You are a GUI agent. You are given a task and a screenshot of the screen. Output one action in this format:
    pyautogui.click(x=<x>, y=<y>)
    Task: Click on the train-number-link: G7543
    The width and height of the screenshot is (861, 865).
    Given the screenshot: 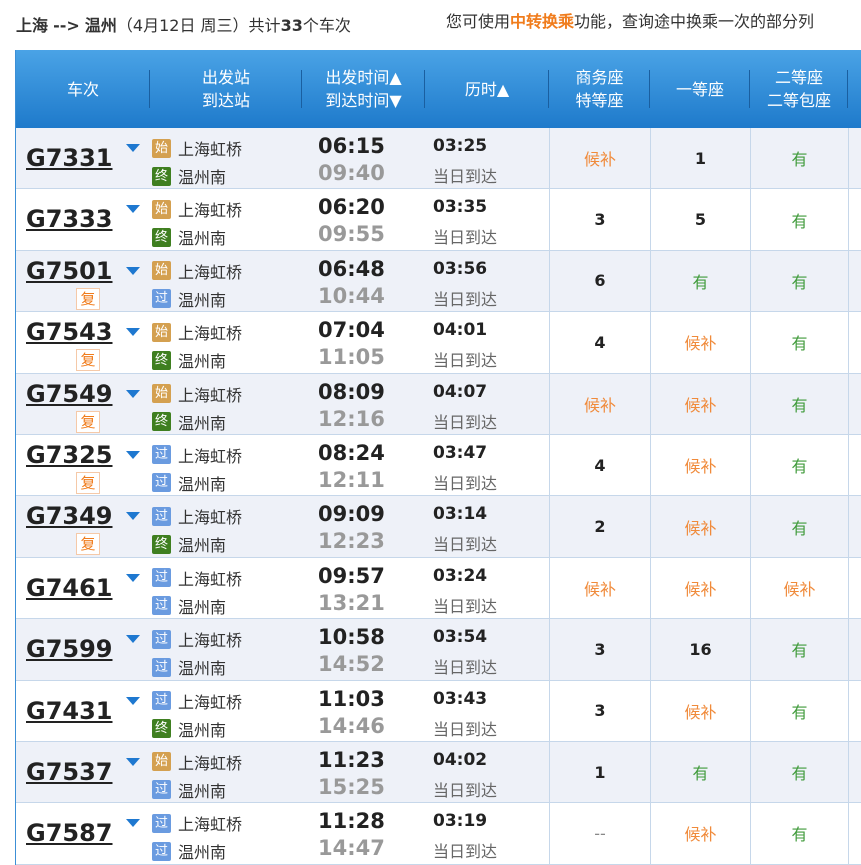 What is the action you would take?
    pyautogui.click(x=69, y=332)
    